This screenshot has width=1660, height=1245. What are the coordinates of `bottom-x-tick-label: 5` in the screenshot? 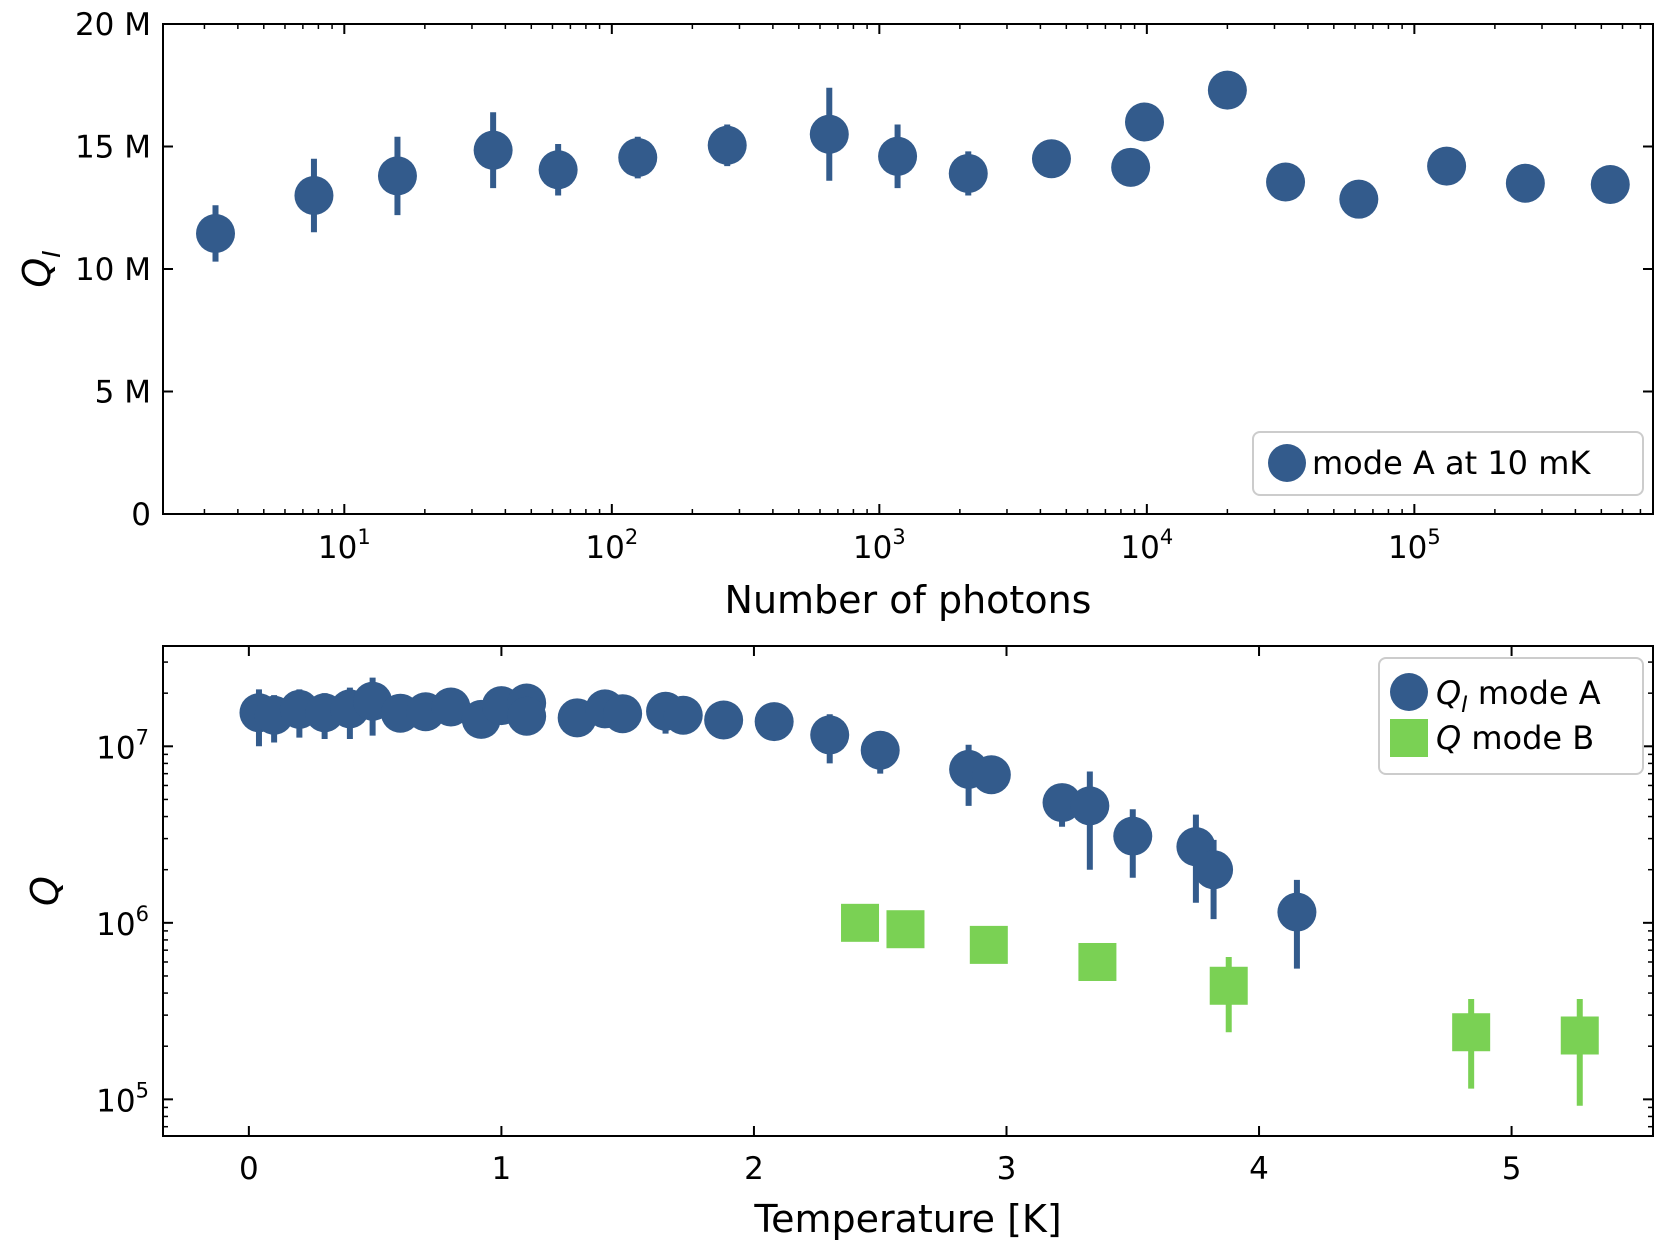 It's located at (1512, 1169).